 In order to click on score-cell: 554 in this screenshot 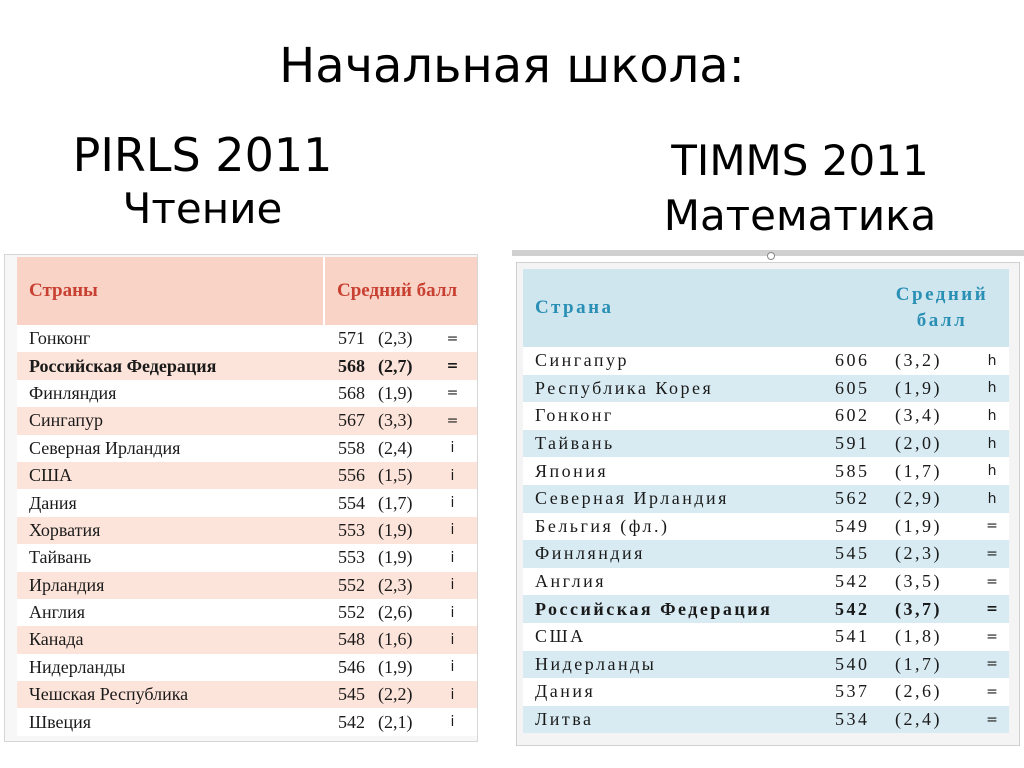, I will do `click(346, 503)`.